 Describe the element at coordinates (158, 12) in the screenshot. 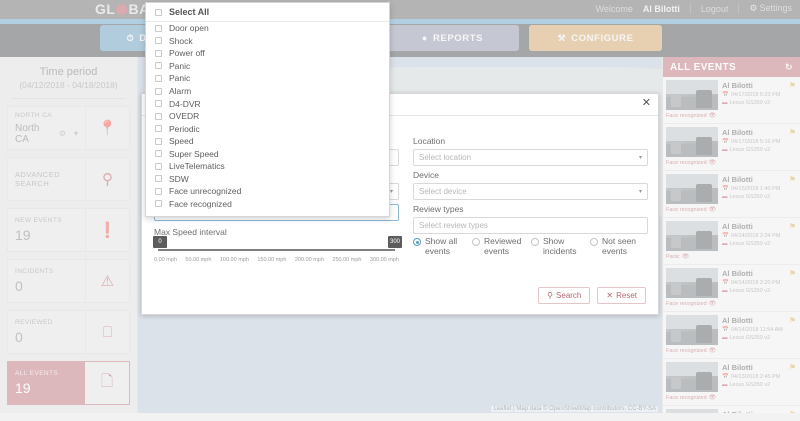

I see `select-all-checkbox` at that location.